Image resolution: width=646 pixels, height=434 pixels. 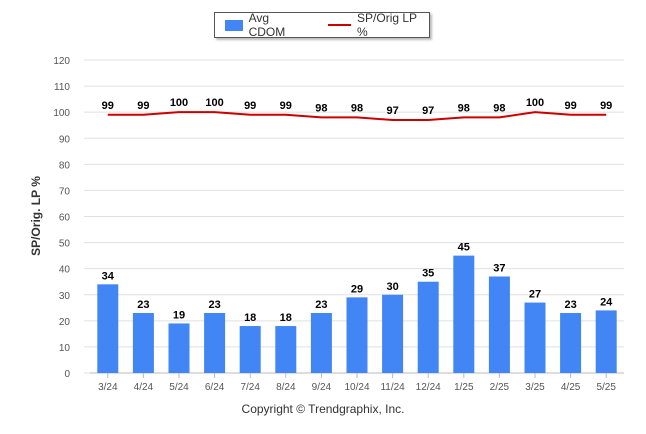 What do you see at coordinates (65, 139) in the screenshot?
I see `y-tick-label: 90` at bounding box center [65, 139].